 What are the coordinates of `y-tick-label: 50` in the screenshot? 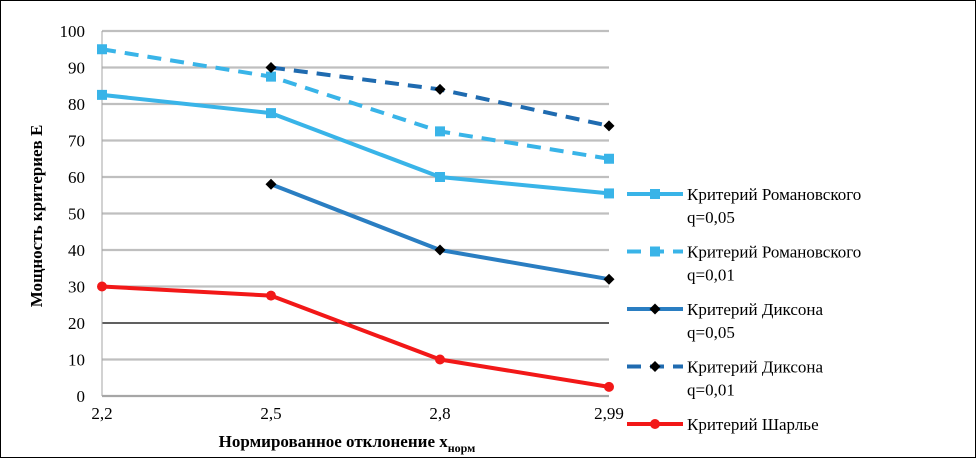 It's located at (76, 214).